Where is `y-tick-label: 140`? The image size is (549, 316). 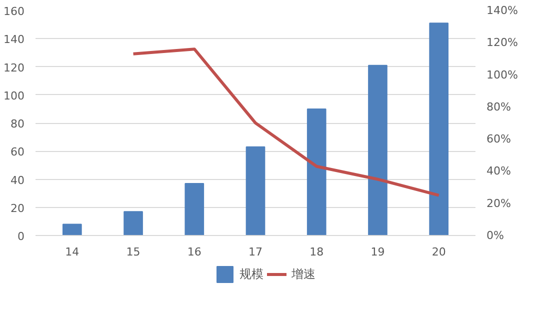
y-tick-label: 140 is located at coordinates (14, 39).